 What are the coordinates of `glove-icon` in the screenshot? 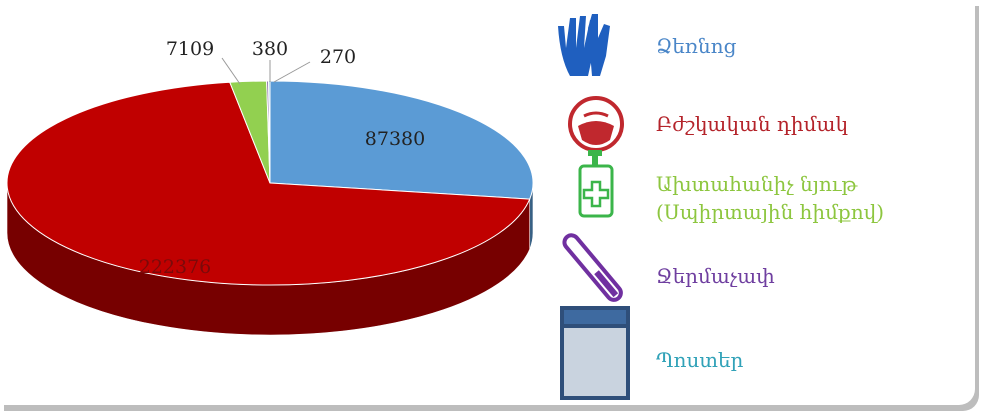 It's located at (584, 45).